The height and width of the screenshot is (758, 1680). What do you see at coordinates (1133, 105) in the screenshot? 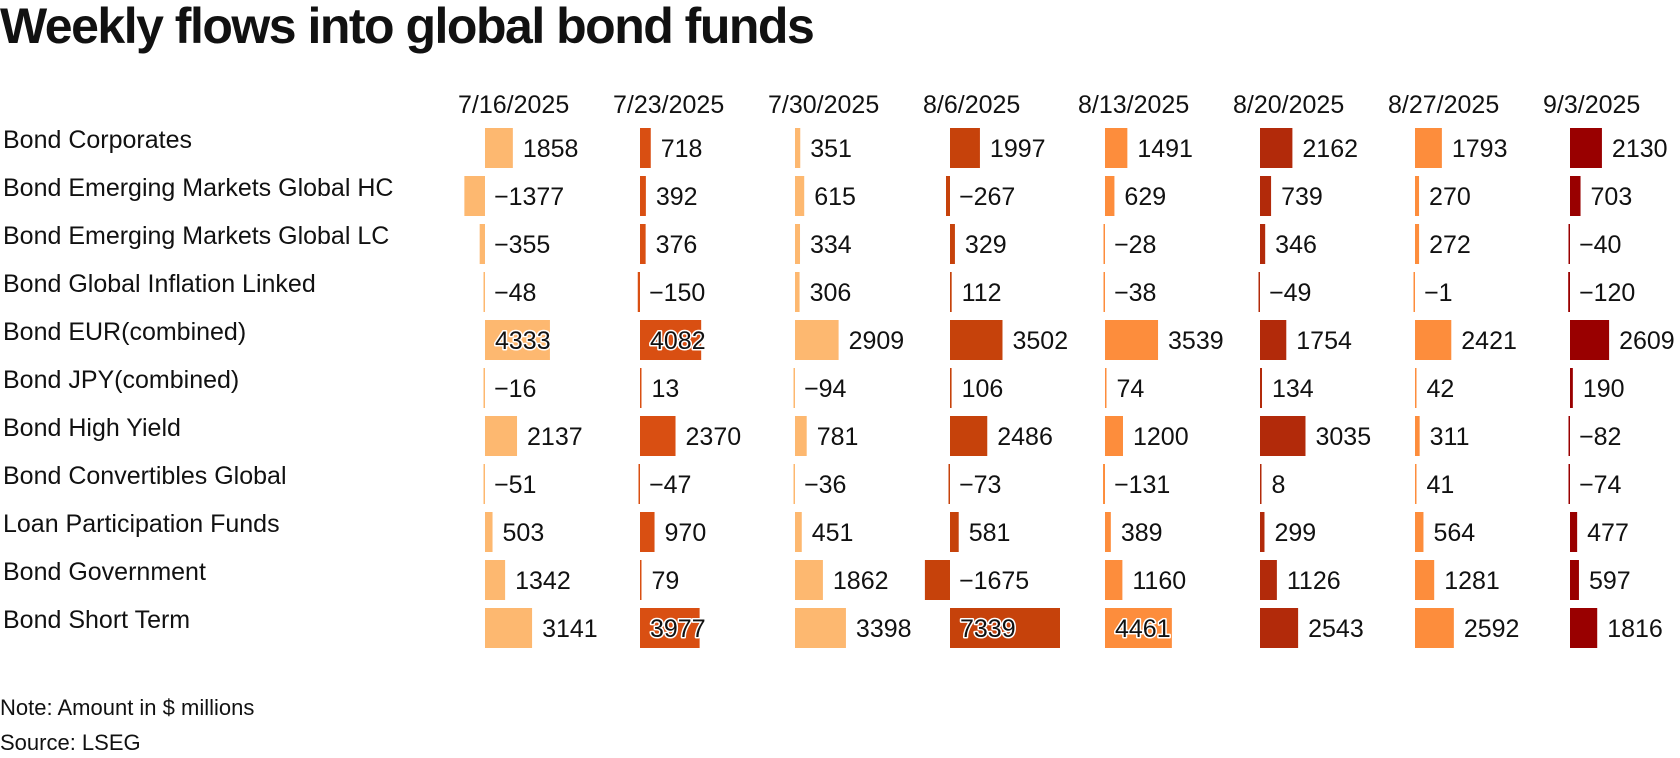
I see `column-header: 8/13/2025` at bounding box center [1133, 105].